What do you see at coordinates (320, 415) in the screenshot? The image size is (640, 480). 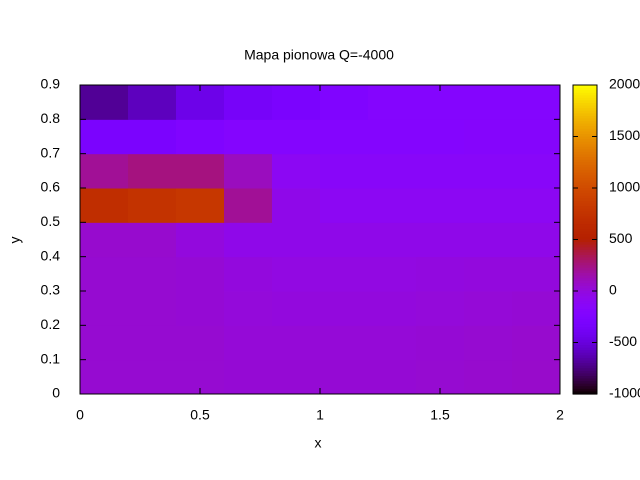 I see `x-tick-label: 1` at bounding box center [320, 415].